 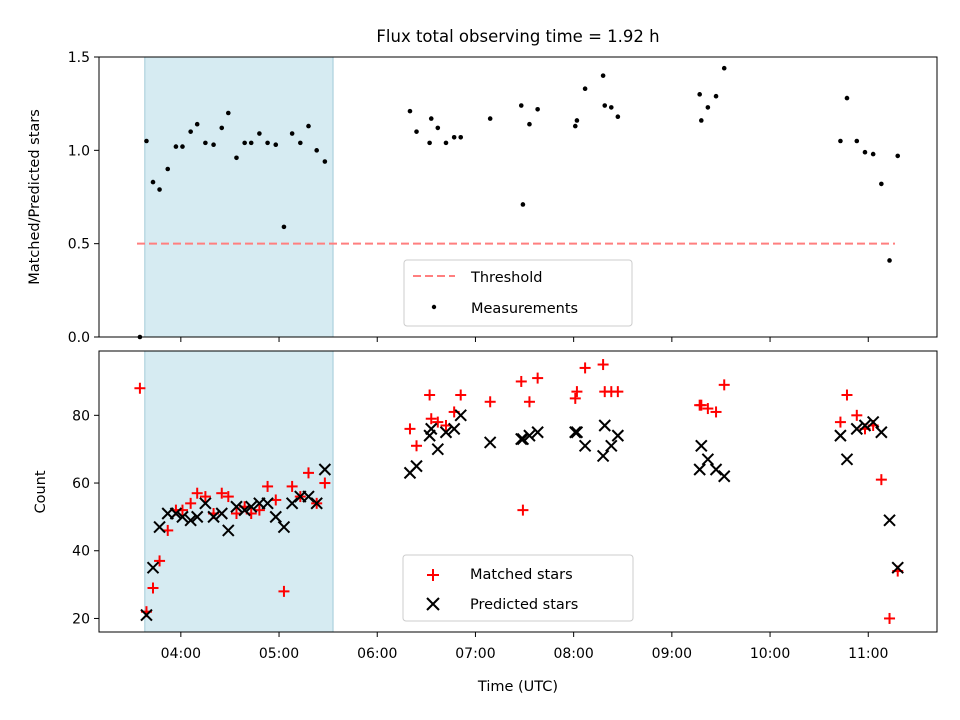 I want to click on predicted-stars-legend-marker, so click(x=433, y=604).